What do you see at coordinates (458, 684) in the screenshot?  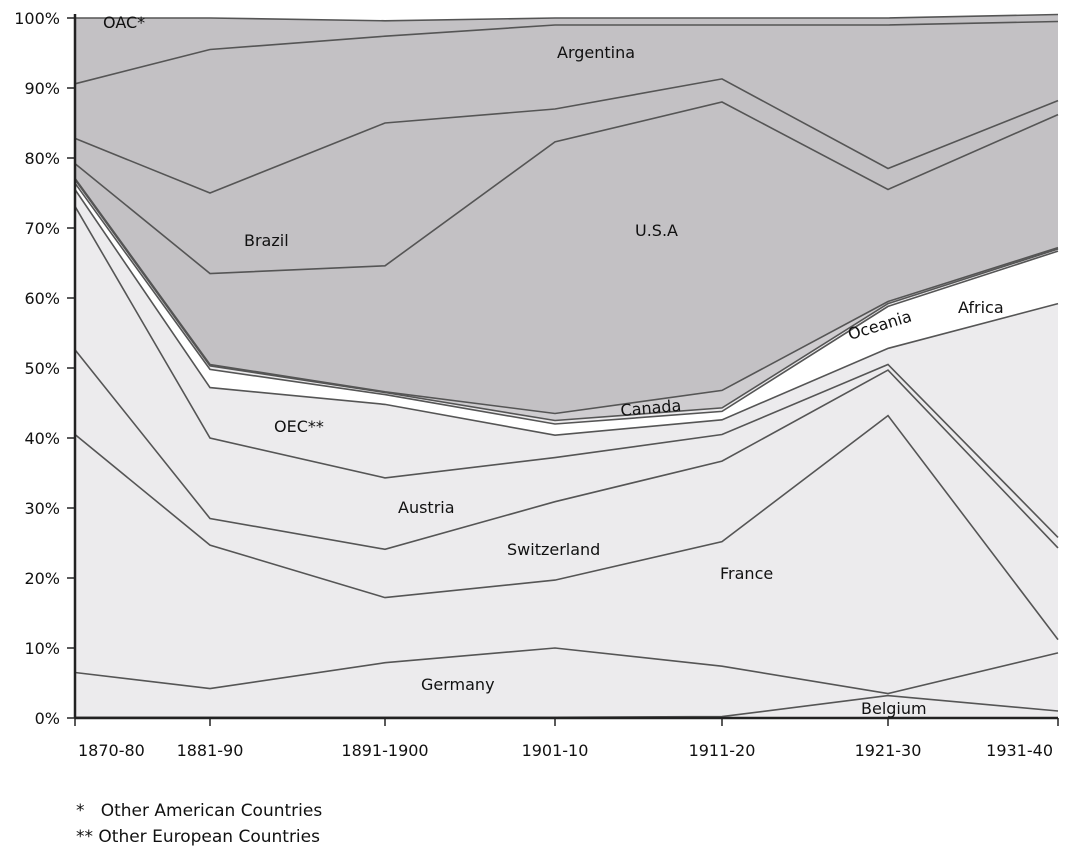 I see `label-germany: Germany` at bounding box center [458, 684].